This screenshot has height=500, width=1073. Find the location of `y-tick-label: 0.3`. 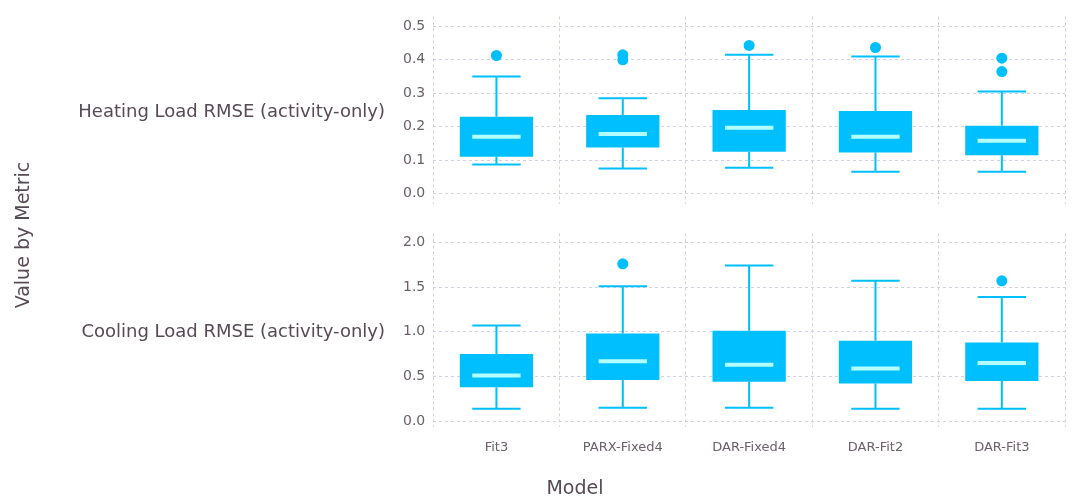

y-tick-label: 0.3 is located at coordinates (414, 91).